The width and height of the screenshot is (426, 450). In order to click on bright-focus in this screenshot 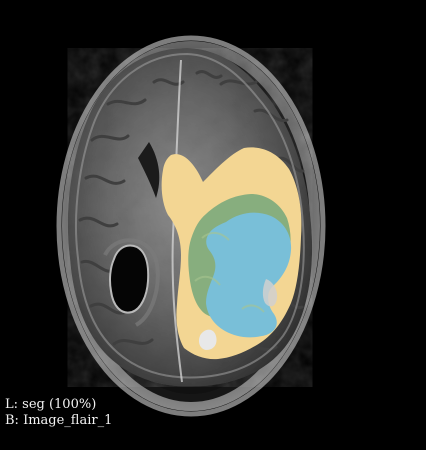, I will do `click(207, 339)`.